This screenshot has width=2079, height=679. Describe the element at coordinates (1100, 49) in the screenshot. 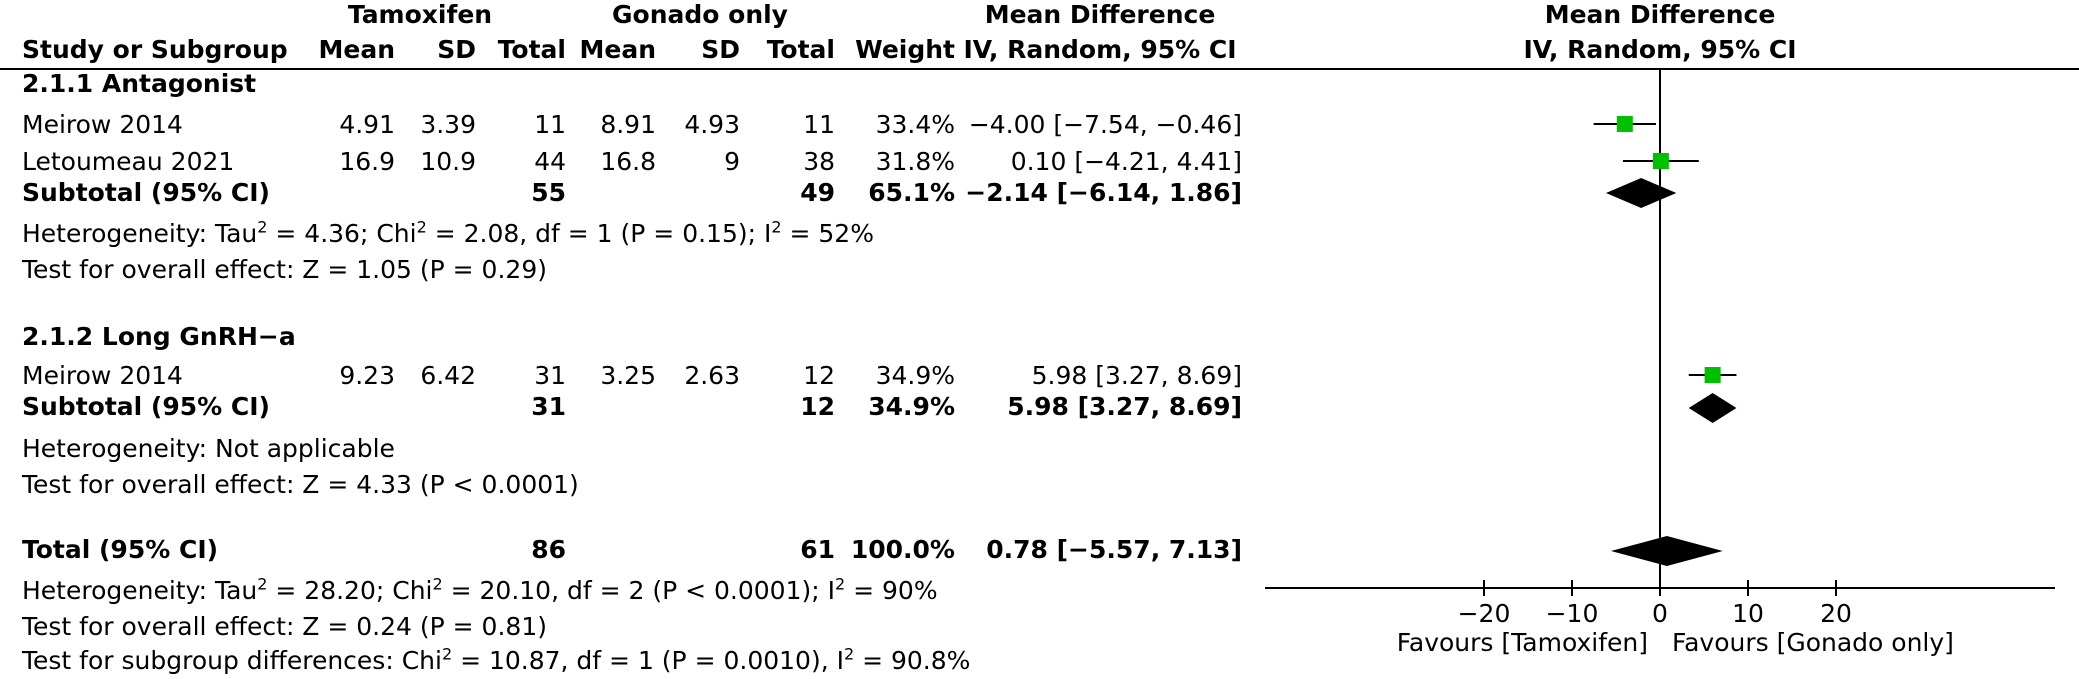

I see `col-ci-left: IV, Random, 95% CI` at that location.